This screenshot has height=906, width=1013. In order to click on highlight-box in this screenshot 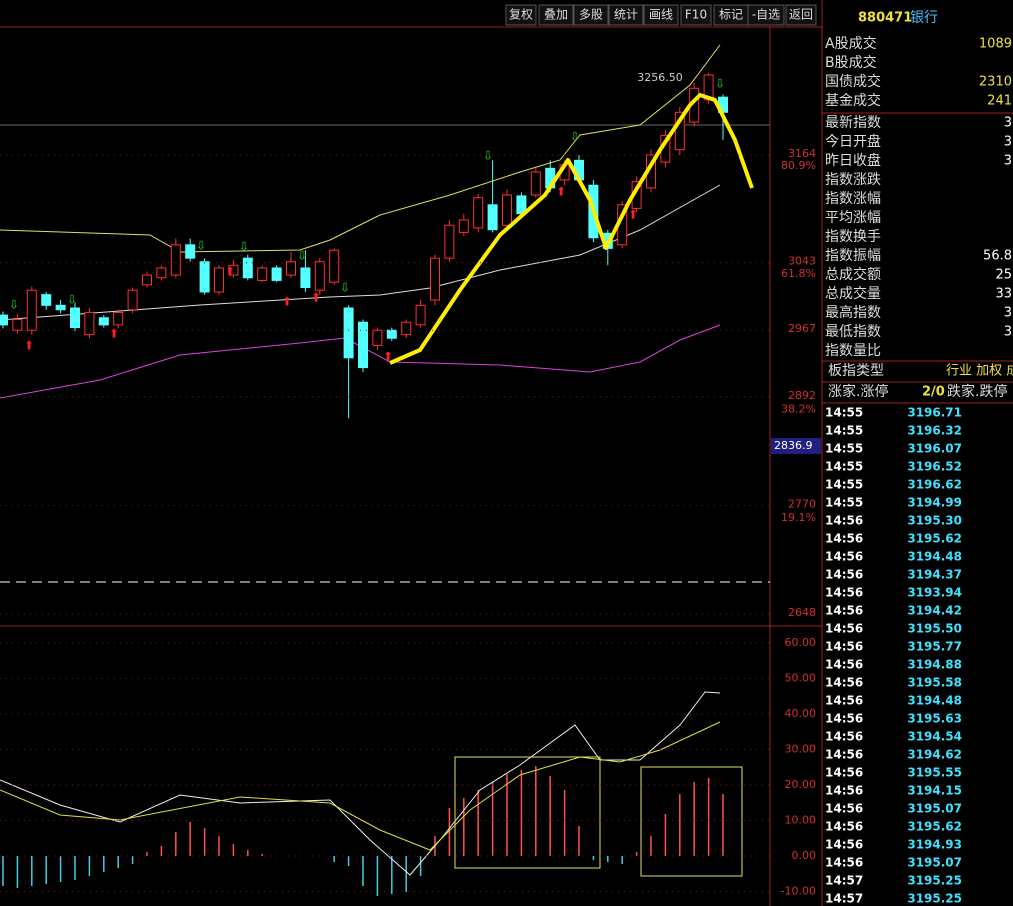, I will do `click(691, 821)`.